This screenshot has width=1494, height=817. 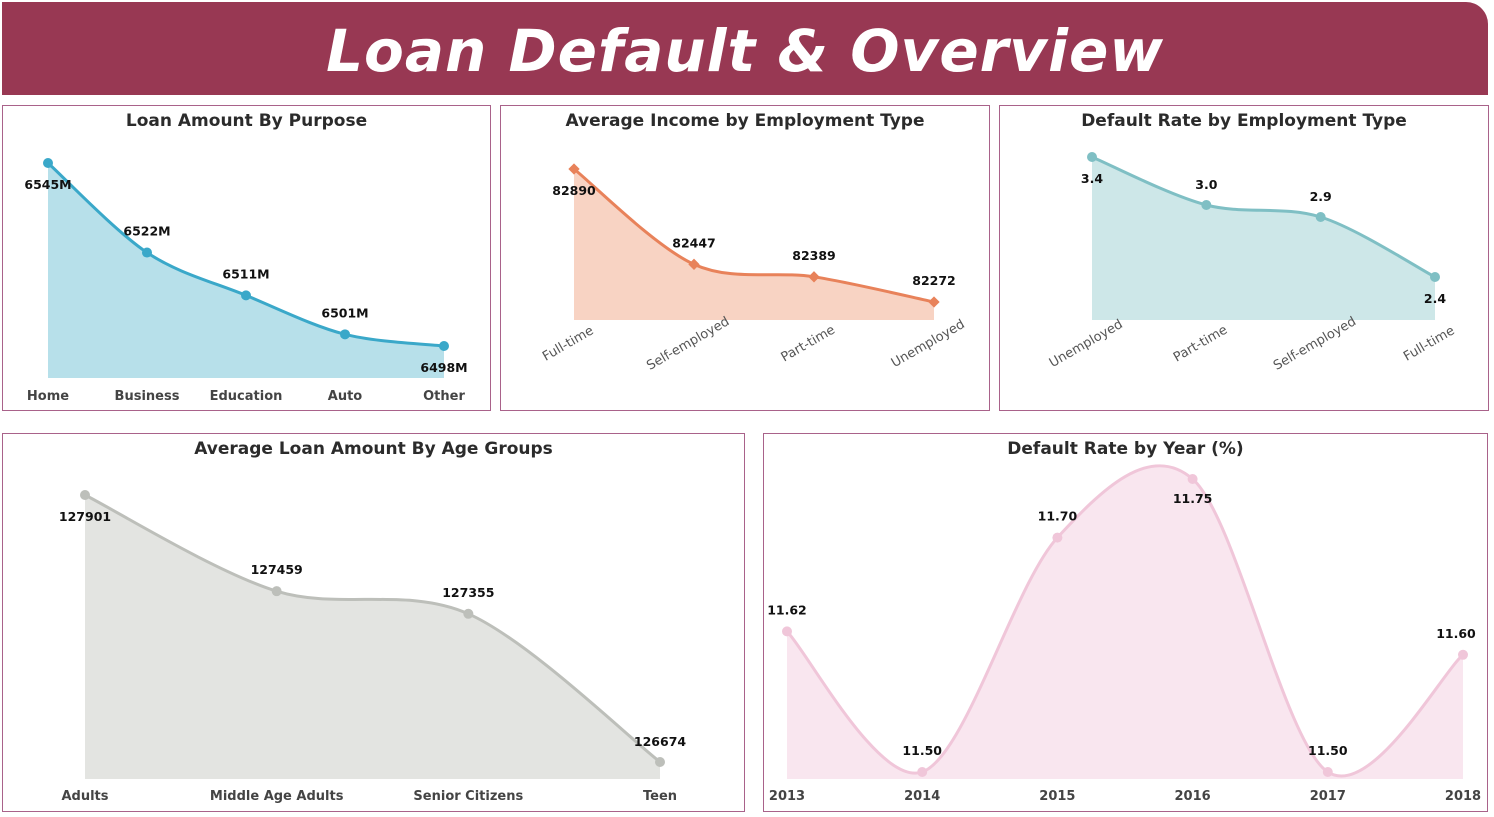 I want to click on dashboard-header: Loan Default & Overview, so click(x=745, y=48).